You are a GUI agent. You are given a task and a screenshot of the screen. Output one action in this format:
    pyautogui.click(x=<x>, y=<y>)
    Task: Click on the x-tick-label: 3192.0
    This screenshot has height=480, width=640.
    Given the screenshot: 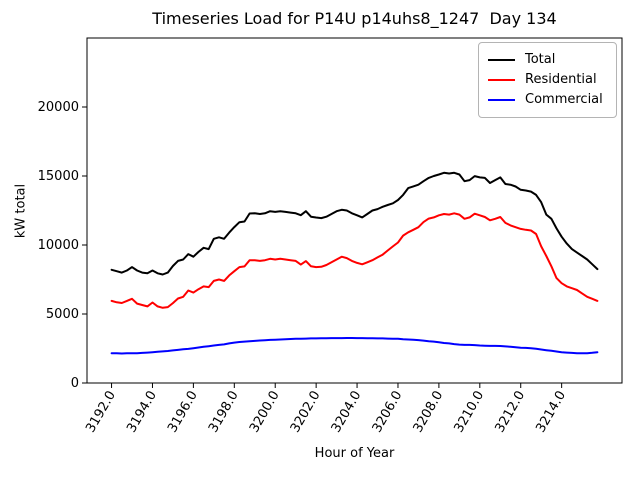 What is the action you would take?
    pyautogui.click(x=101, y=412)
    